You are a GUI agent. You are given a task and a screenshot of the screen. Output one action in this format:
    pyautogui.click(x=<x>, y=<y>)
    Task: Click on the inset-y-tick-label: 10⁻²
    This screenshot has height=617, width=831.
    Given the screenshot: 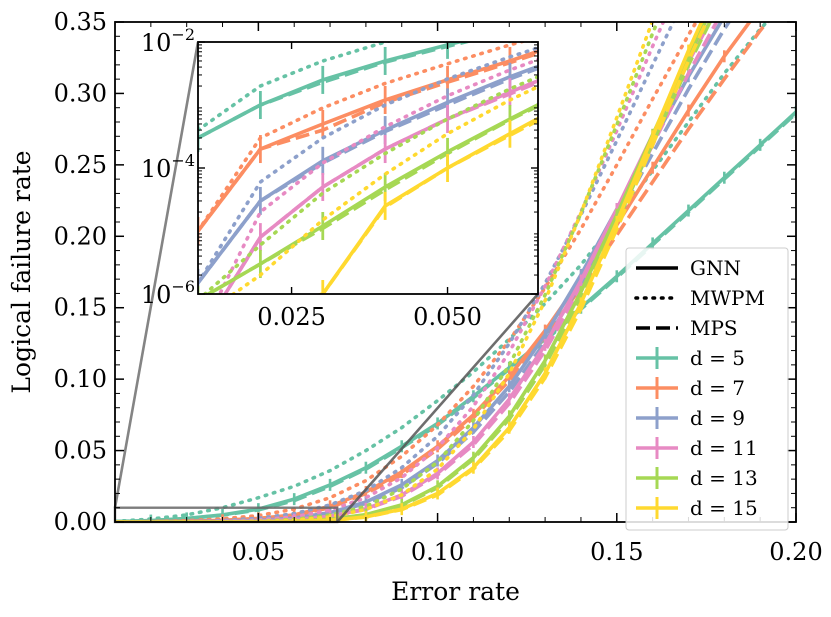 What is the action you would take?
    pyautogui.click(x=168, y=41)
    